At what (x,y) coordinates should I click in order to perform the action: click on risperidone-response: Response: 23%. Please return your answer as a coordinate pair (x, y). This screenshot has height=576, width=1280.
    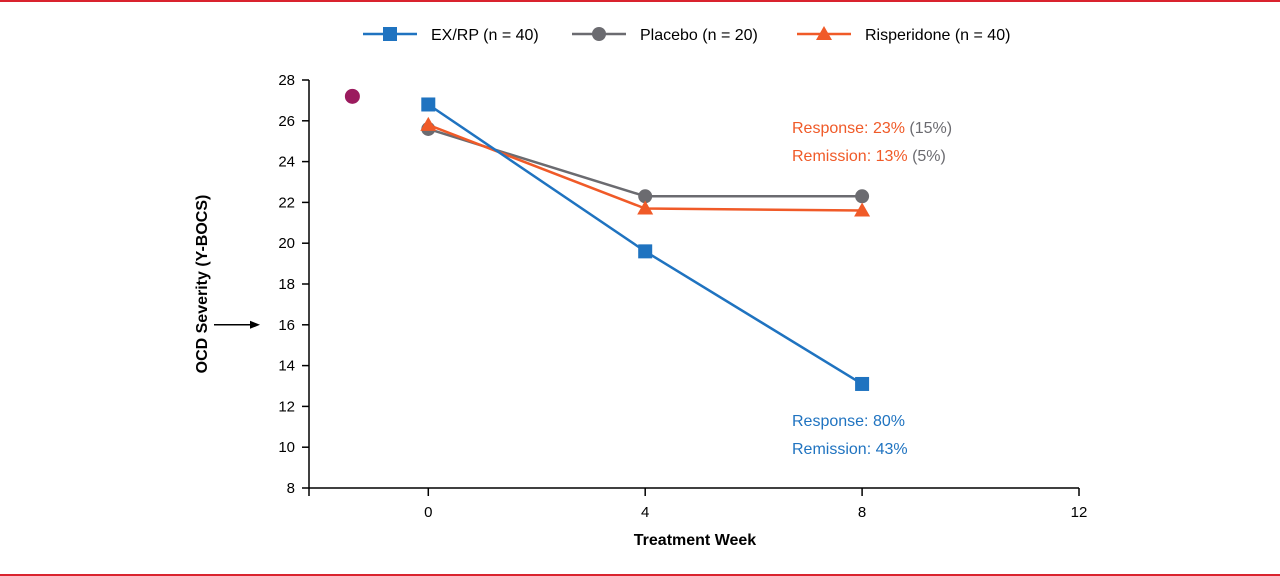
    Looking at the image, I should click on (848, 128).